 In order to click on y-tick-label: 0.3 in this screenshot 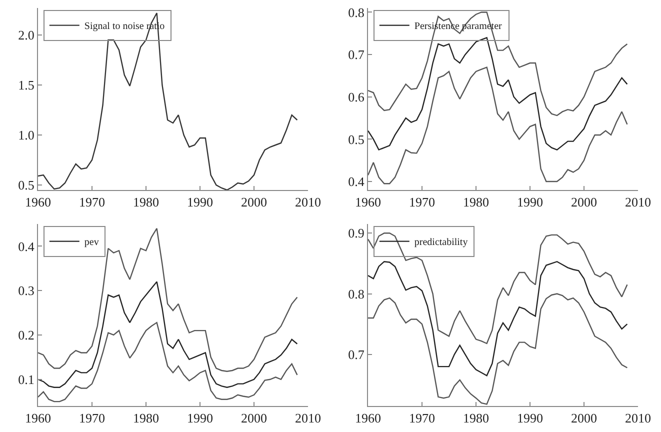, I will do `click(26, 290)`.